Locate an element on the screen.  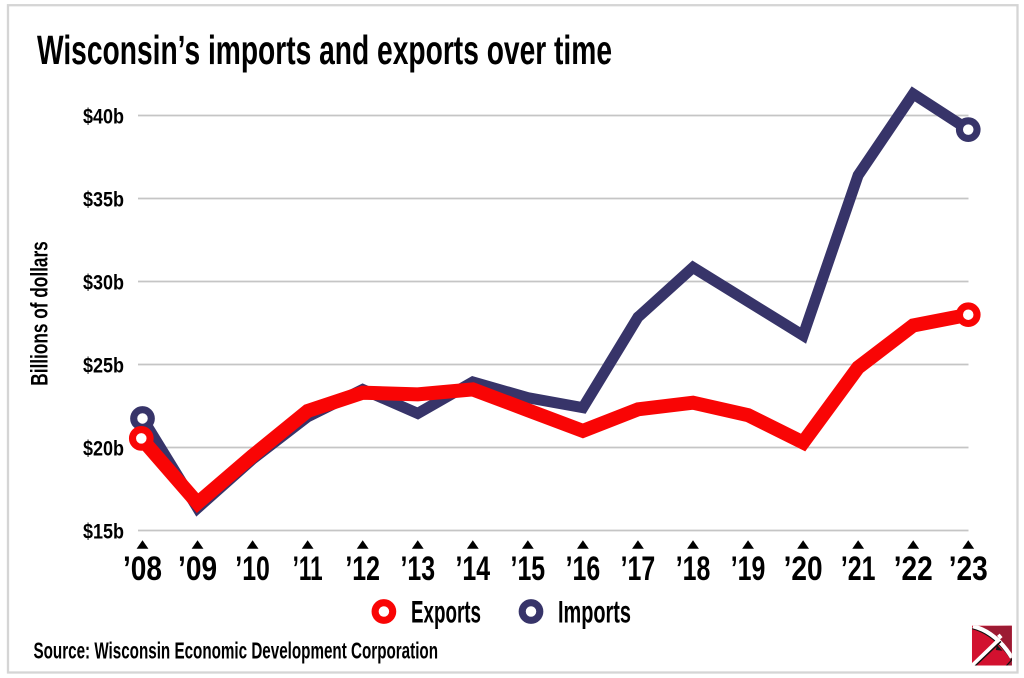
svg-text: $30b is located at coordinates (103, 283).